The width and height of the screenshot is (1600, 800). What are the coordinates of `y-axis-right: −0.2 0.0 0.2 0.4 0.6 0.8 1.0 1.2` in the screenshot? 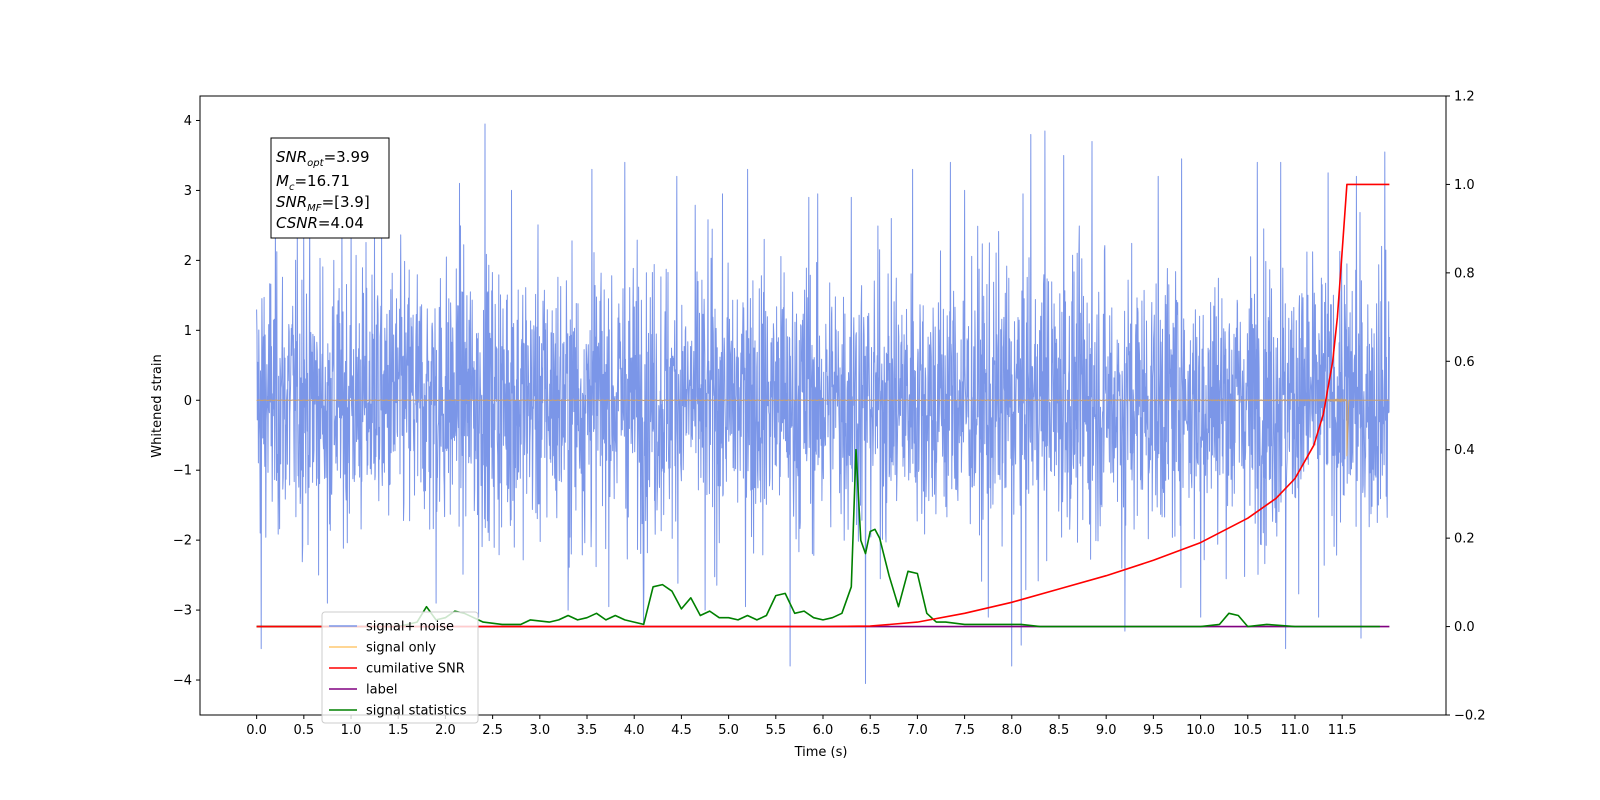 It's located at (1466, 407).